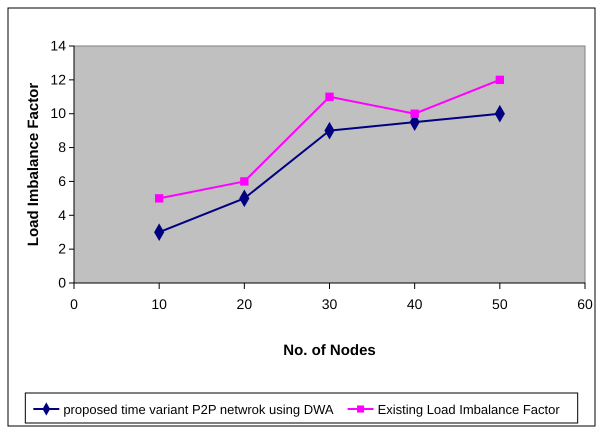  I want to click on y-tick-label: 14, so click(58, 45).